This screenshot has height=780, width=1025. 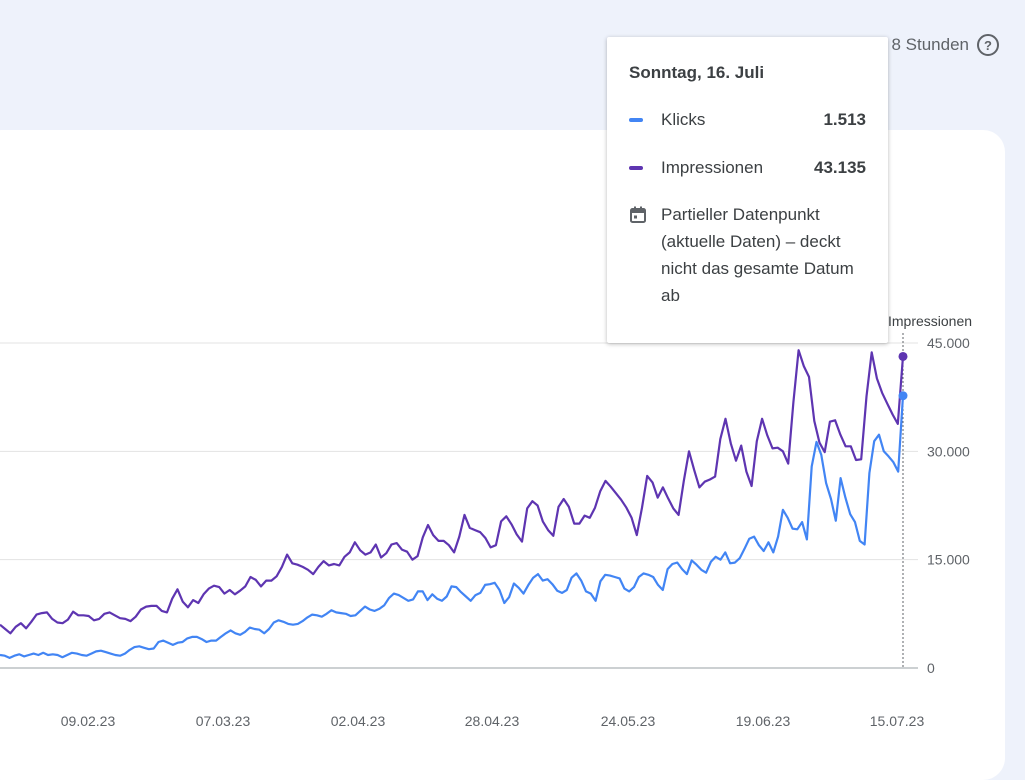 What do you see at coordinates (638, 214) in the screenshot?
I see `calendar-icon` at bounding box center [638, 214].